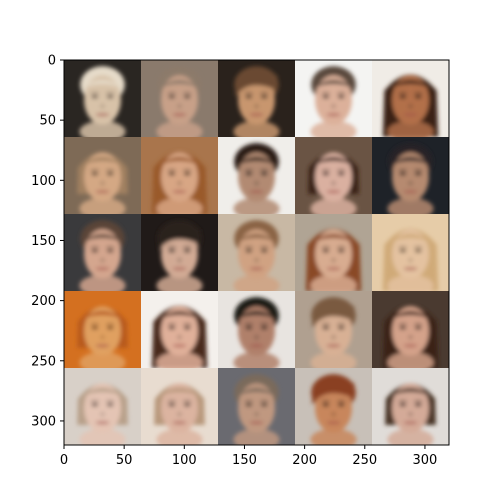 The image size is (500, 500). I want to click on x-tick-label: 250, so click(364, 460).